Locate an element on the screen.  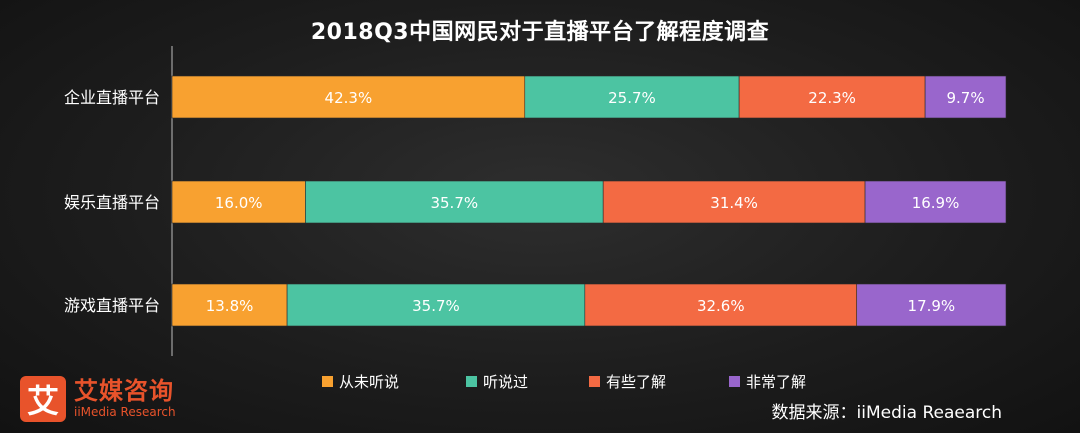
category-label: 游戏直播平台 is located at coordinates (112, 305).